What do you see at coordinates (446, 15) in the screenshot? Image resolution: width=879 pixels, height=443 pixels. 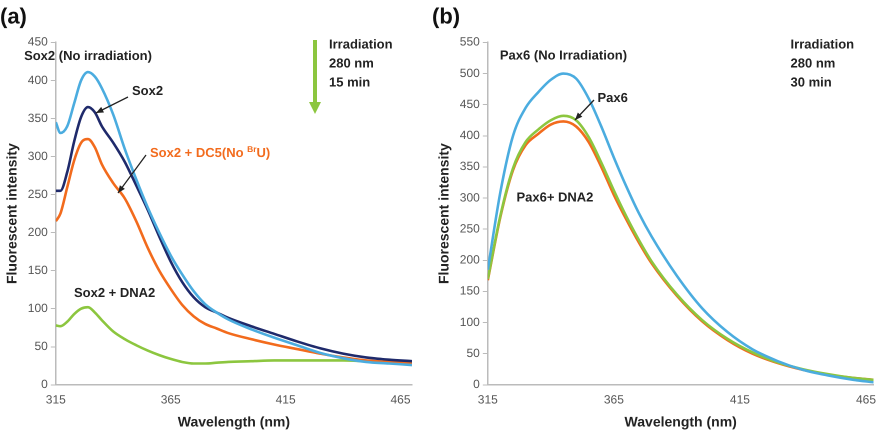 I see `chart-title: (b)` at bounding box center [446, 15].